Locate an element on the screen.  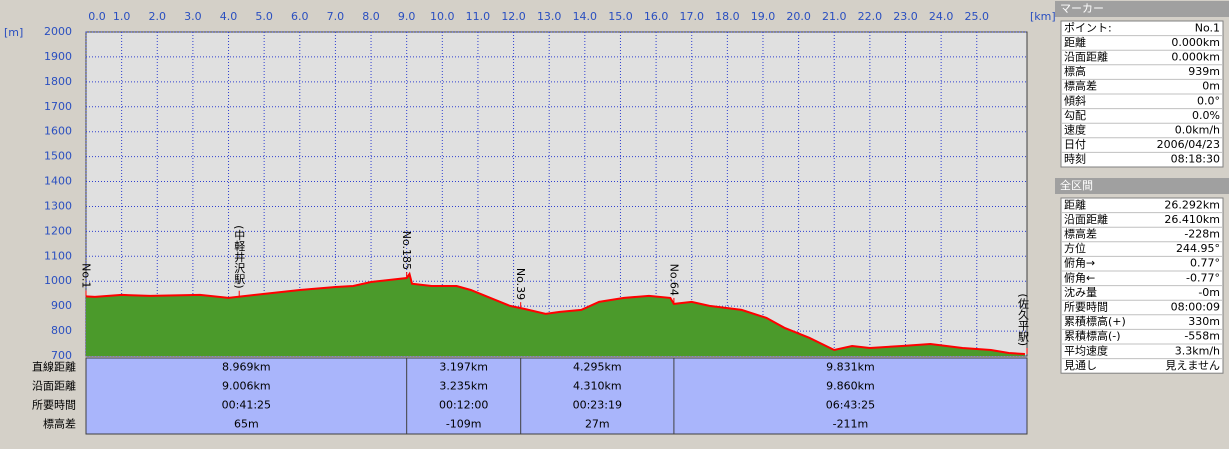
x-tick-label: 4.0 is located at coordinates (229, 16).